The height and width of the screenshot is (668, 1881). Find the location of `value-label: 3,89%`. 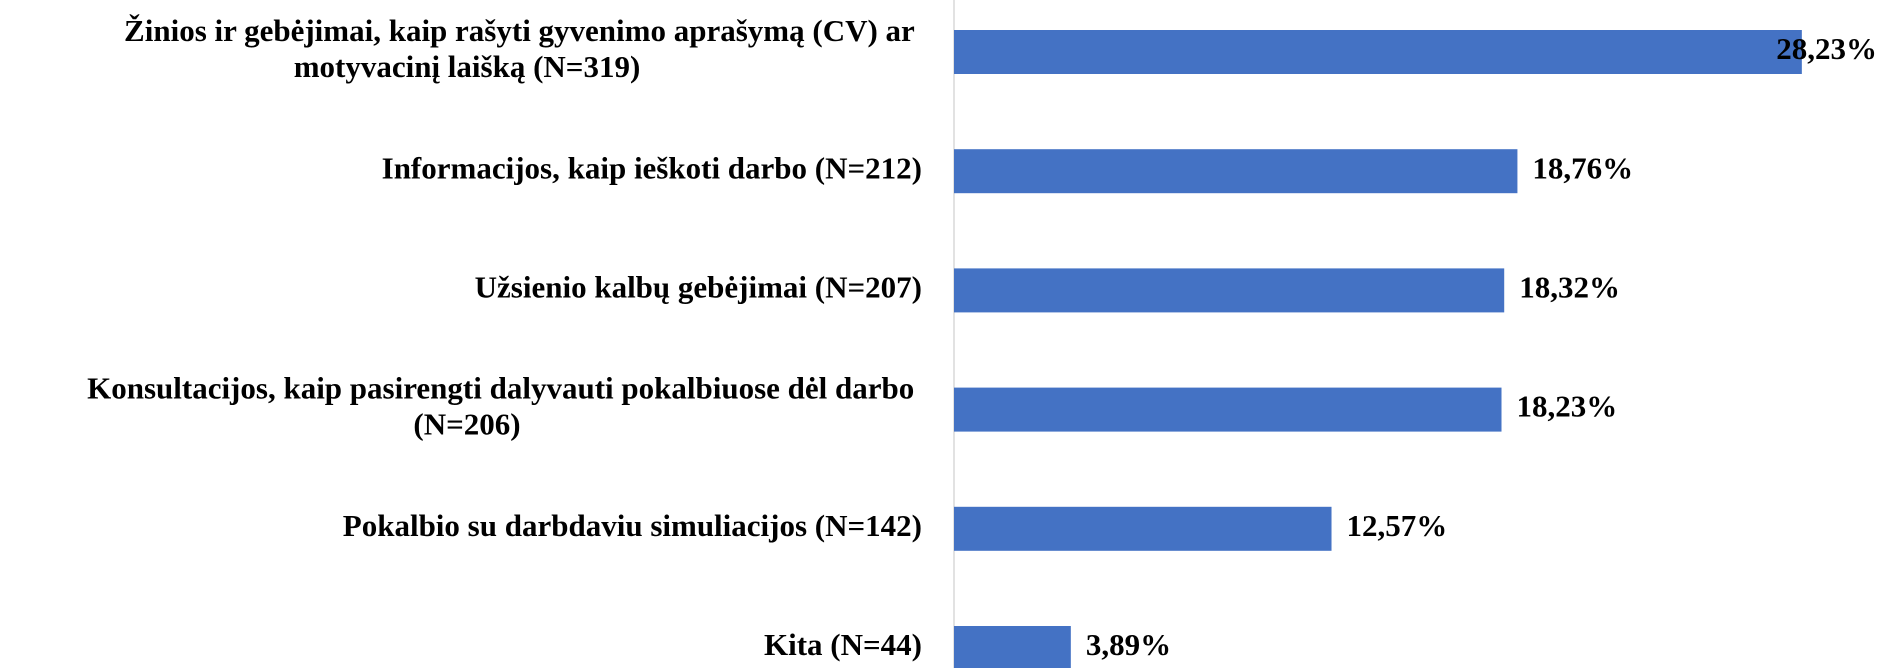

value-label: 3,89% is located at coordinates (1128, 644).